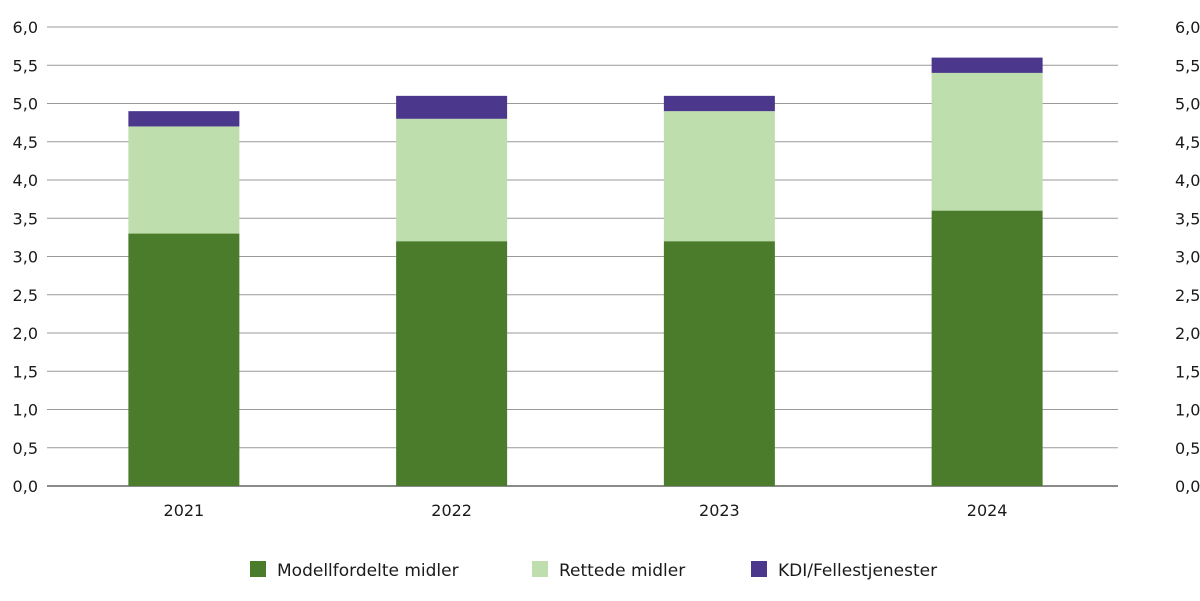 The width and height of the screenshot is (1200, 601). What do you see at coordinates (1187, 104) in the screenshot?
I see `y-tick-label-right: 5,0` at bounding box center [1187, 104].